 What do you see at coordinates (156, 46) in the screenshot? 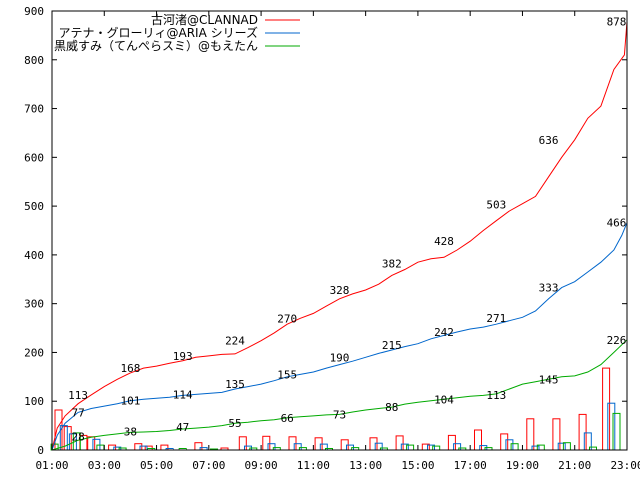
I see `legend-label: 黒威すみ（てんぺらスミ）@もえたん` at bounding box center [156, 46].